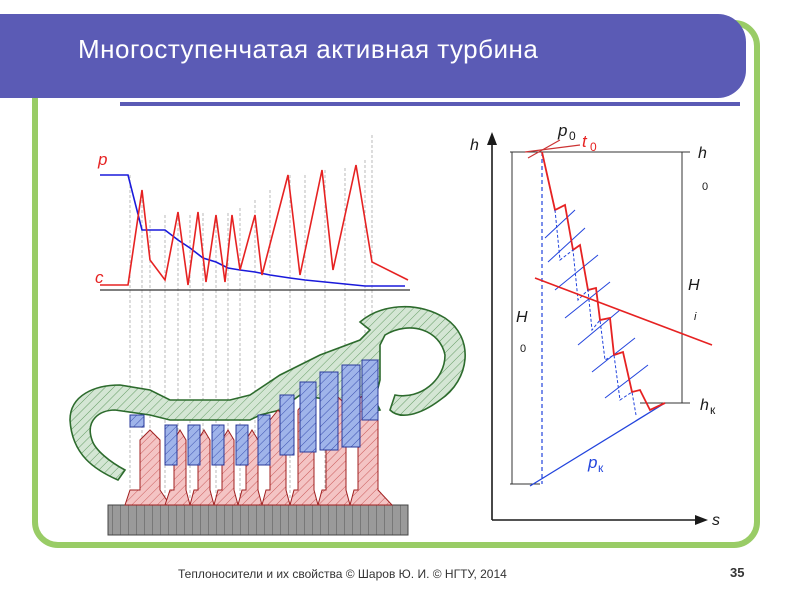  Describe the element at coordinates (308, 49) in the screenshot. I see `slide-title: Многоступенчатая активная турбина` at that location.